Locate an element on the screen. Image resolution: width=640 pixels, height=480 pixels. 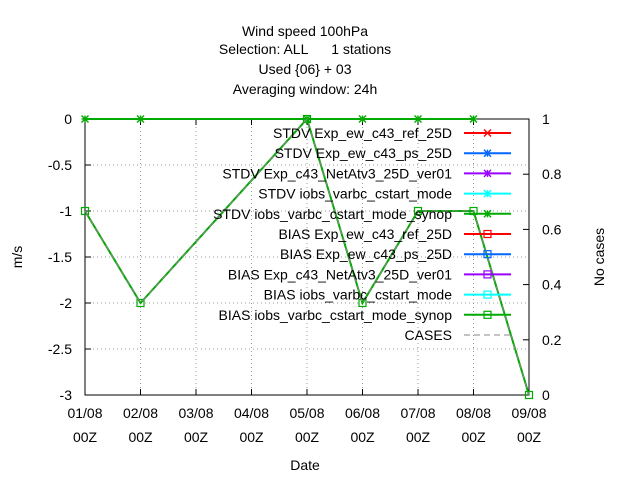
x-tick-label: 04/08 is located at coordinates (251, 413).